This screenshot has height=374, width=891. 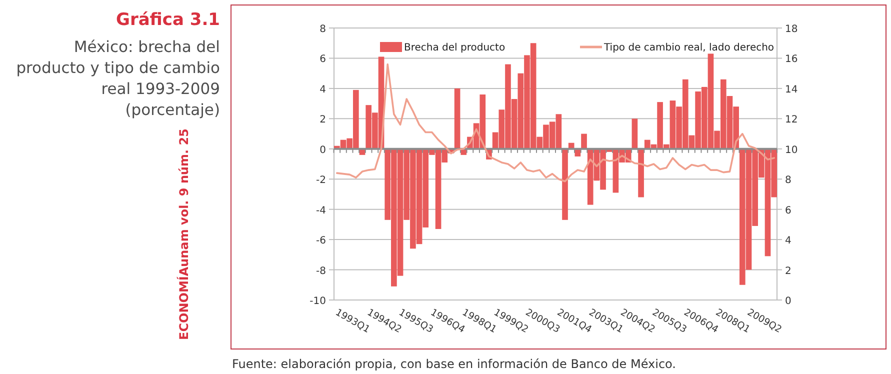 What do you see at coordinates (788, 210) in the screenshot?
I see `y2-tick-label: 6` at bounding box center [788, 210].